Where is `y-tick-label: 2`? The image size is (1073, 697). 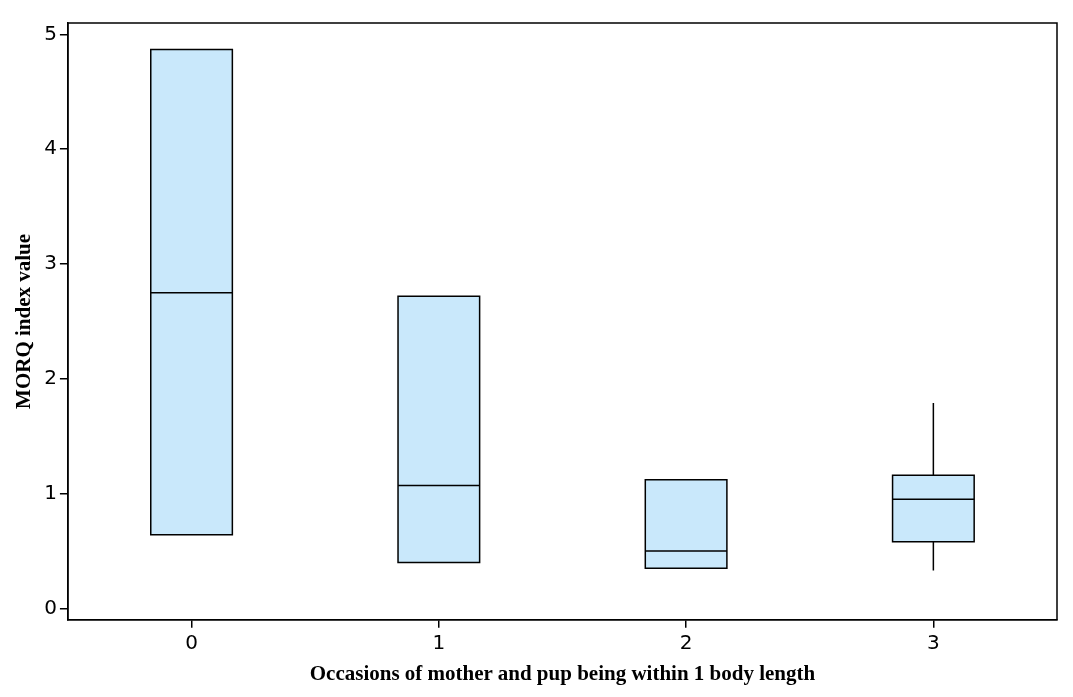
y-tick-label: 2 is located at coordinates (50, 376).